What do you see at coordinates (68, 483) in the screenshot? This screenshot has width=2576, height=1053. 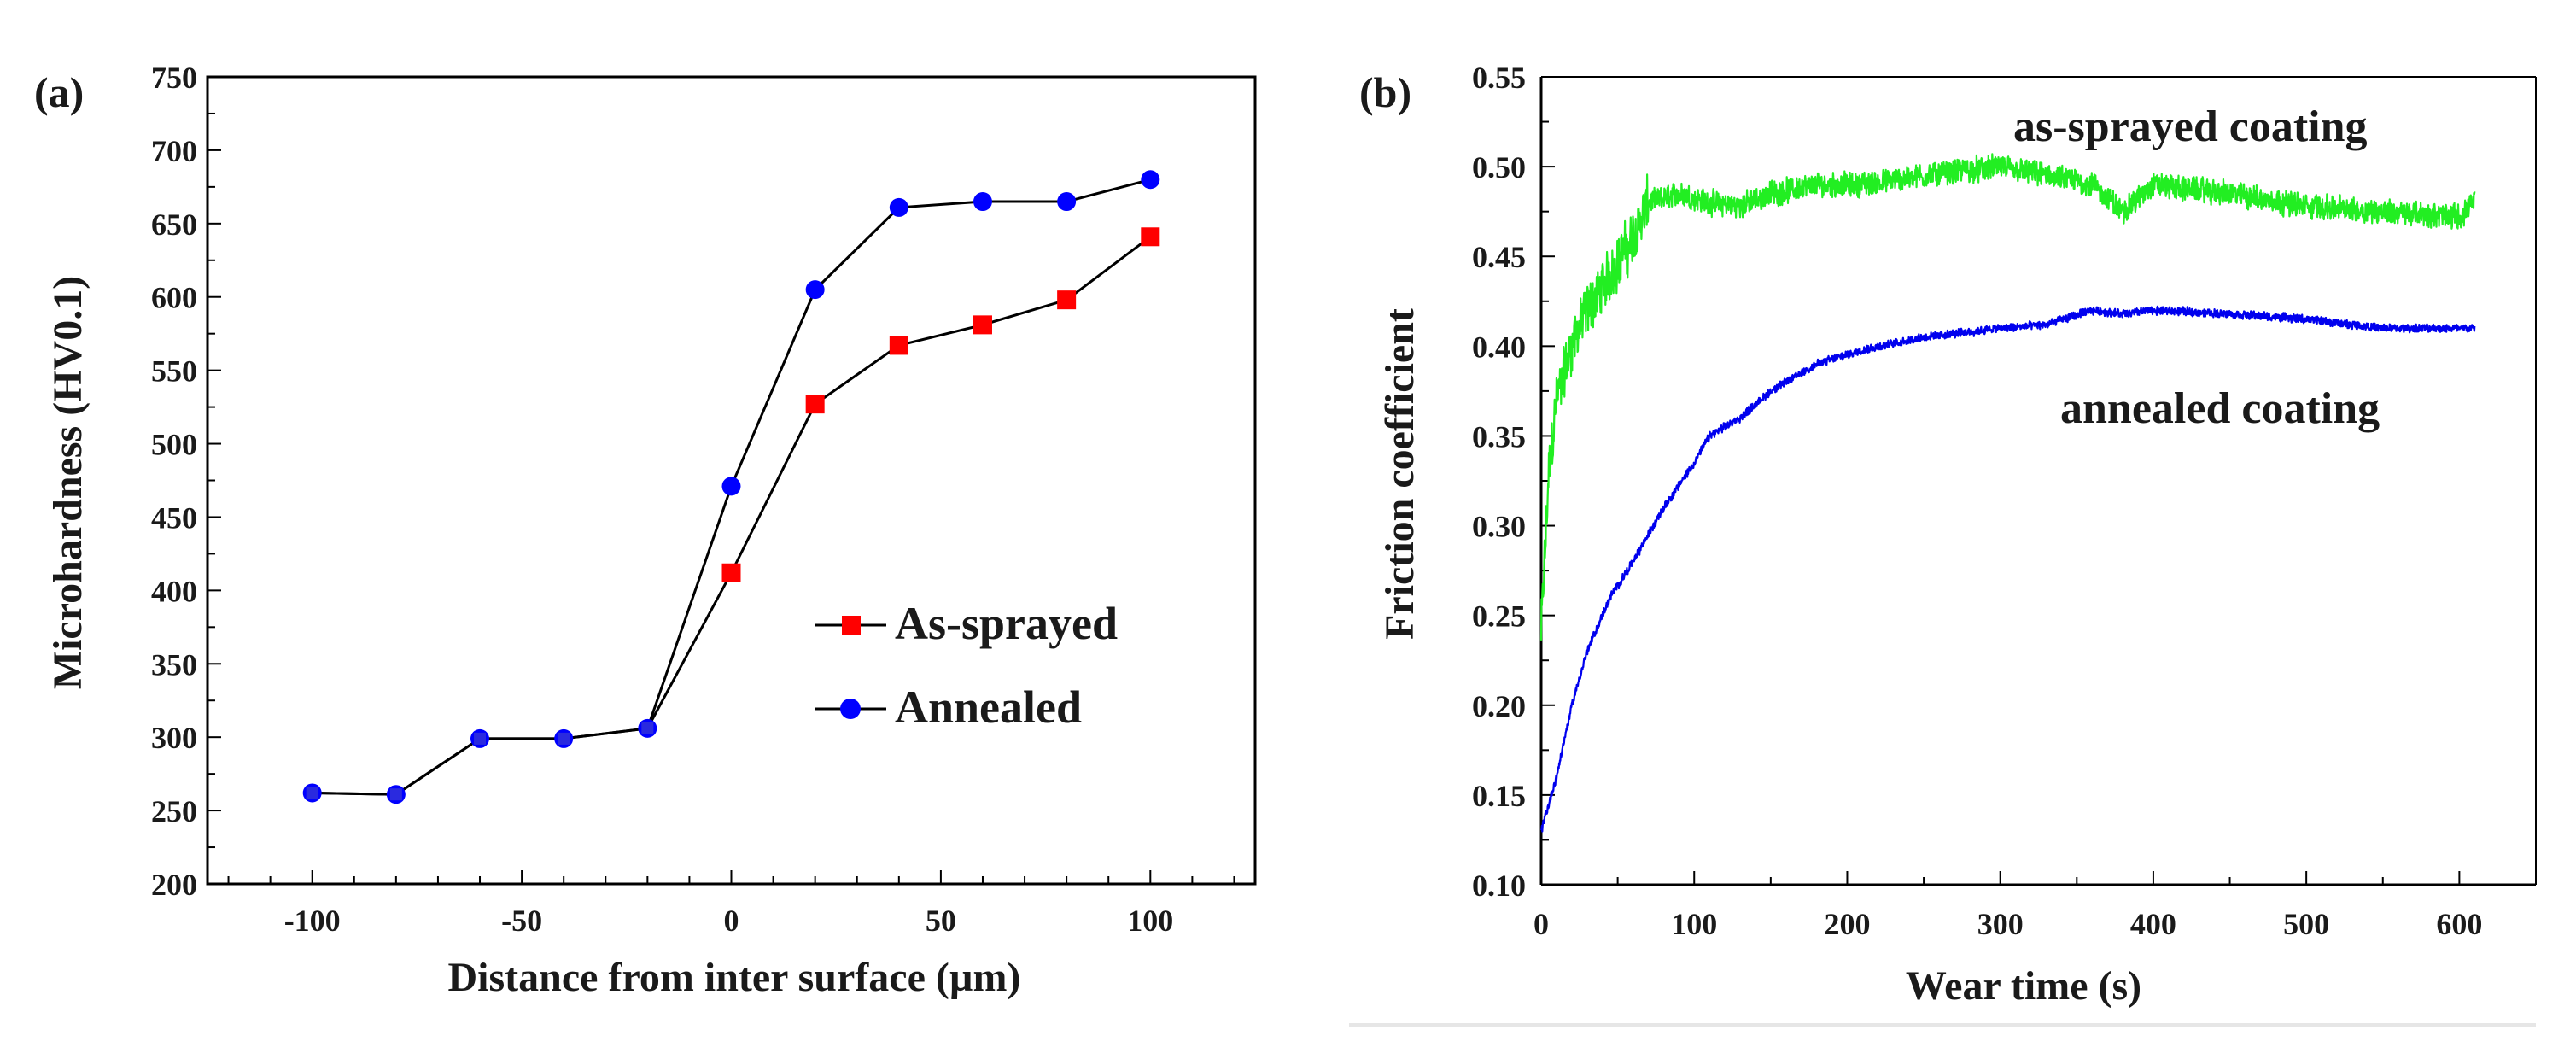 I see `panel-a-y-axis-label: Microhardness (HV0.1)` at bounding box center [68, 483].